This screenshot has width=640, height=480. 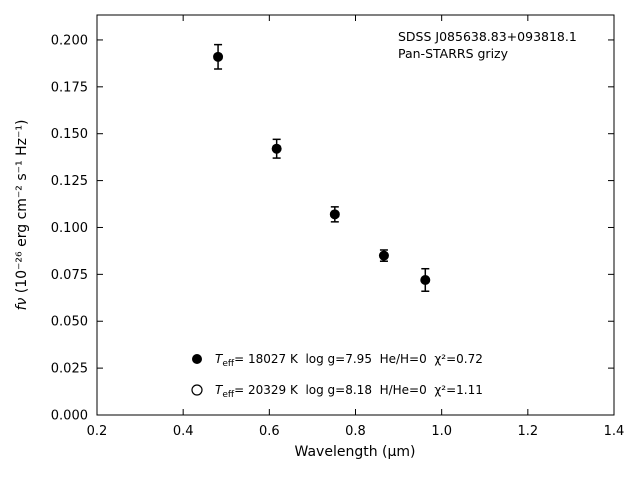 I want to click on object-id-annotation: SDSS J085638.83+093818.1, so click(x=487, y=36).